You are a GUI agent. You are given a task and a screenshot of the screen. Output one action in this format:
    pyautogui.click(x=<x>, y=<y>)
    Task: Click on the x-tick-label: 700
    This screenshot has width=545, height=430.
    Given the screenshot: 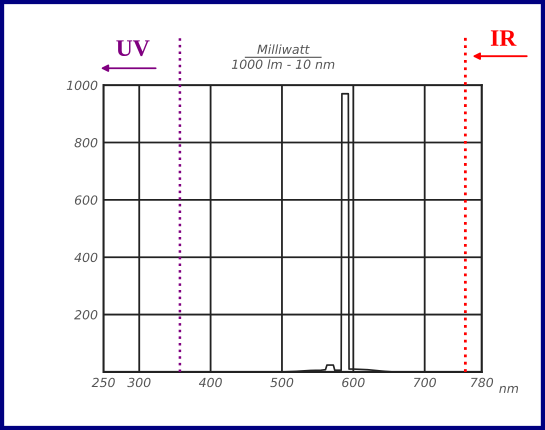 What is the action you would take?
    pyautogui.click(x=425, y=383)
    